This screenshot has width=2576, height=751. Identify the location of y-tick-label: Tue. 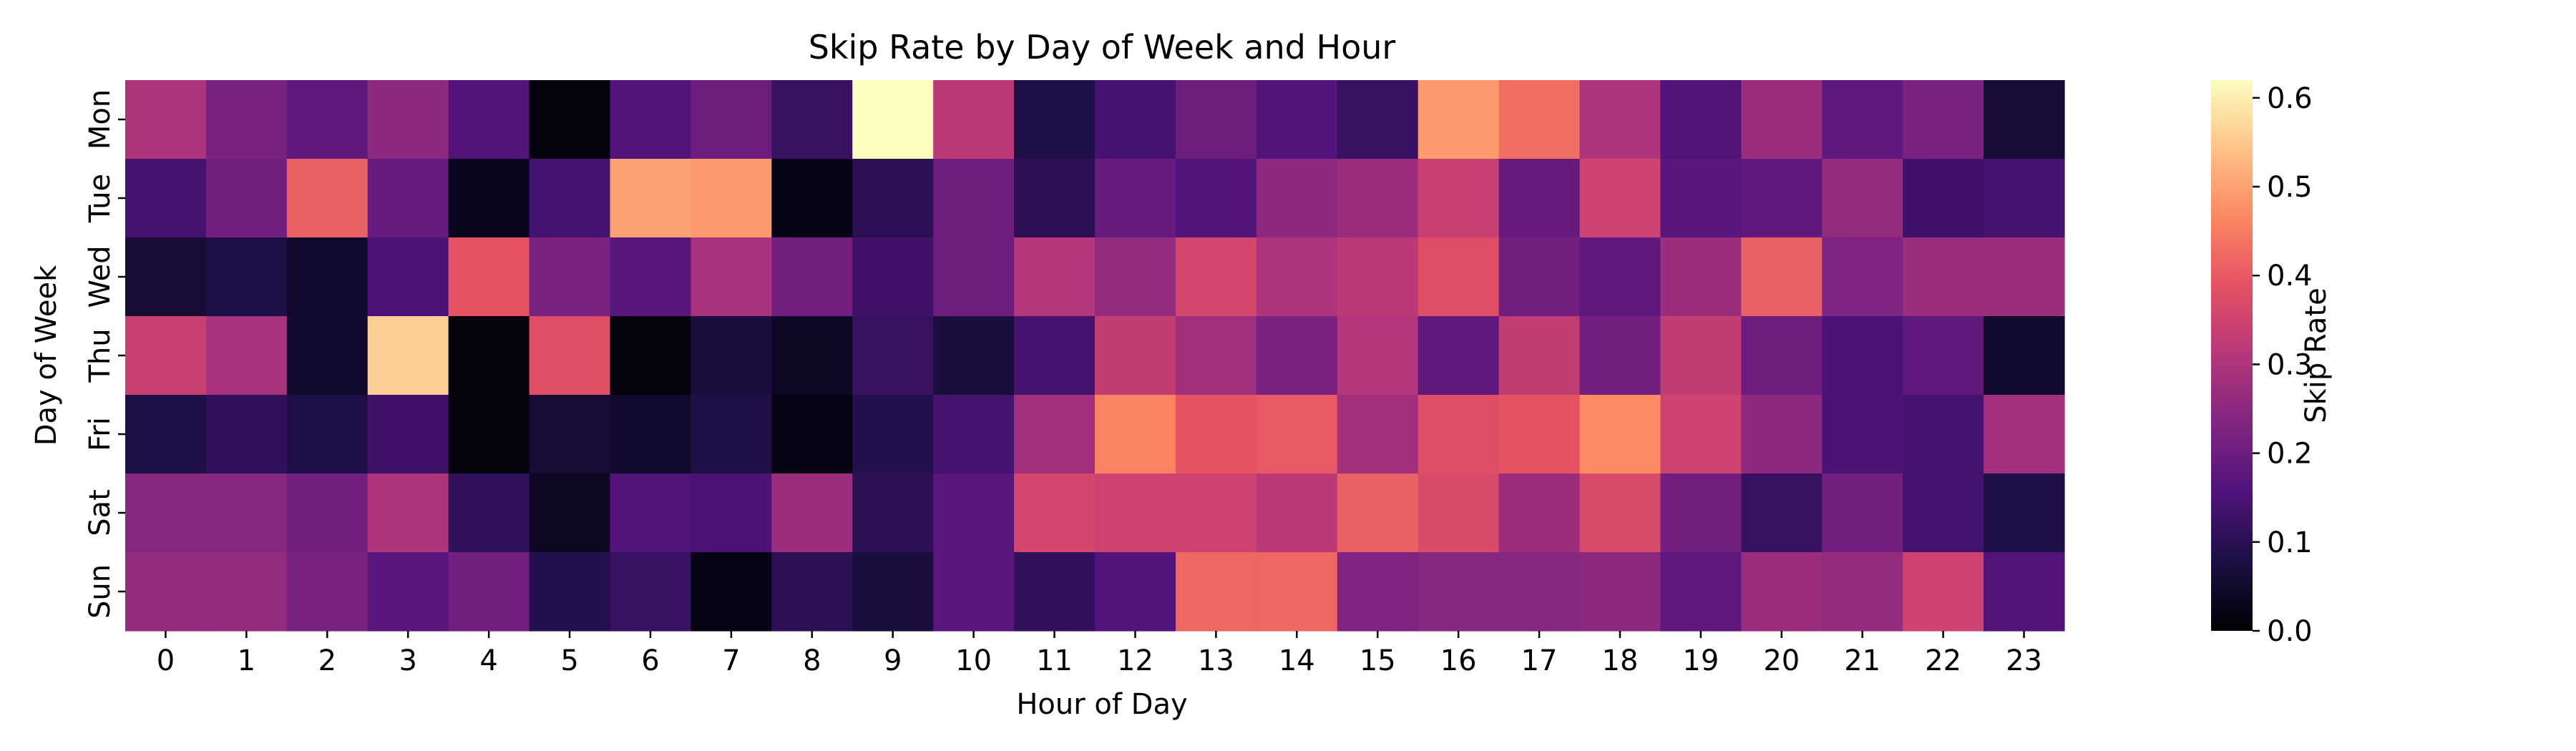
(100, 198).